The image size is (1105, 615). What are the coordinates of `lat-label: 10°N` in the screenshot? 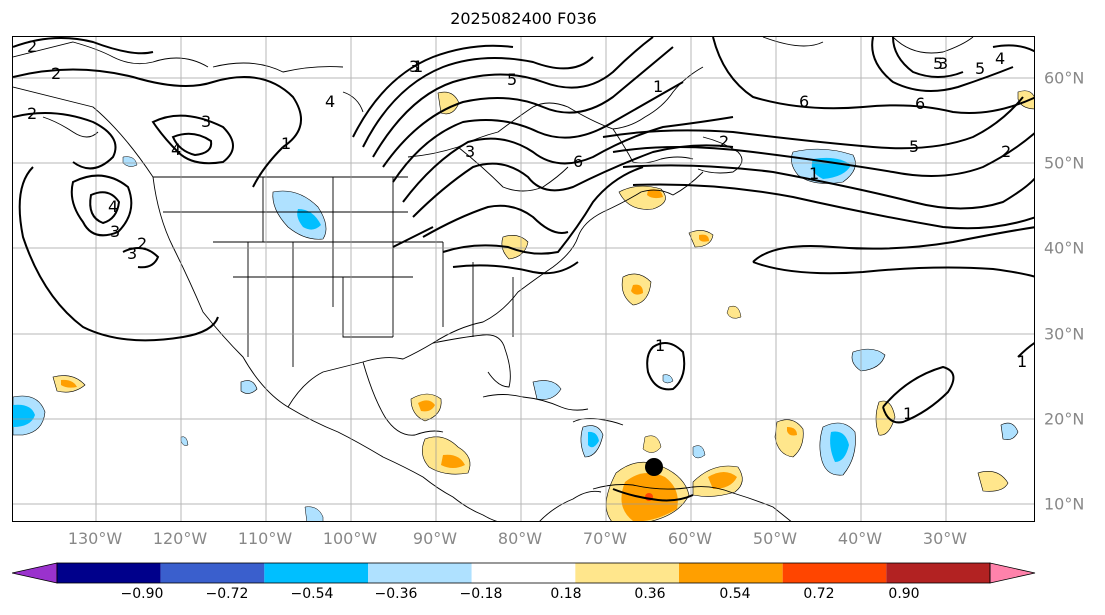 It's located at (1064, 504).